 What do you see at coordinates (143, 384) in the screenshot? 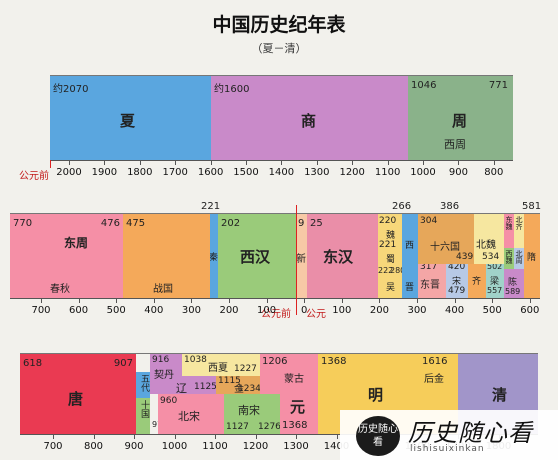
I see `era-wudai: 五代` at bounding box center [143, 384].